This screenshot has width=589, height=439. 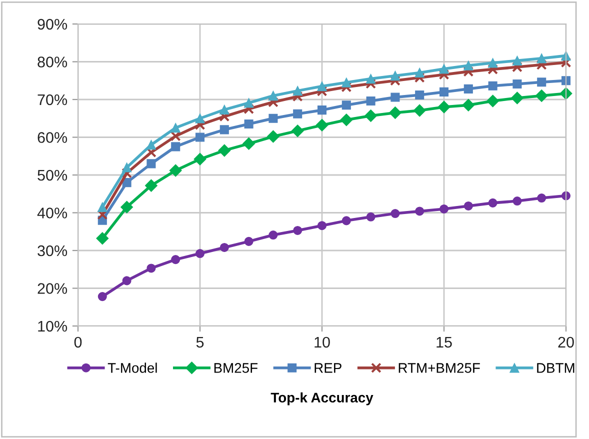 What do you see at coordinates (53, 100) in the screenshot?
I see `y-tick-label: 70%` at bounding box center [53, 100].